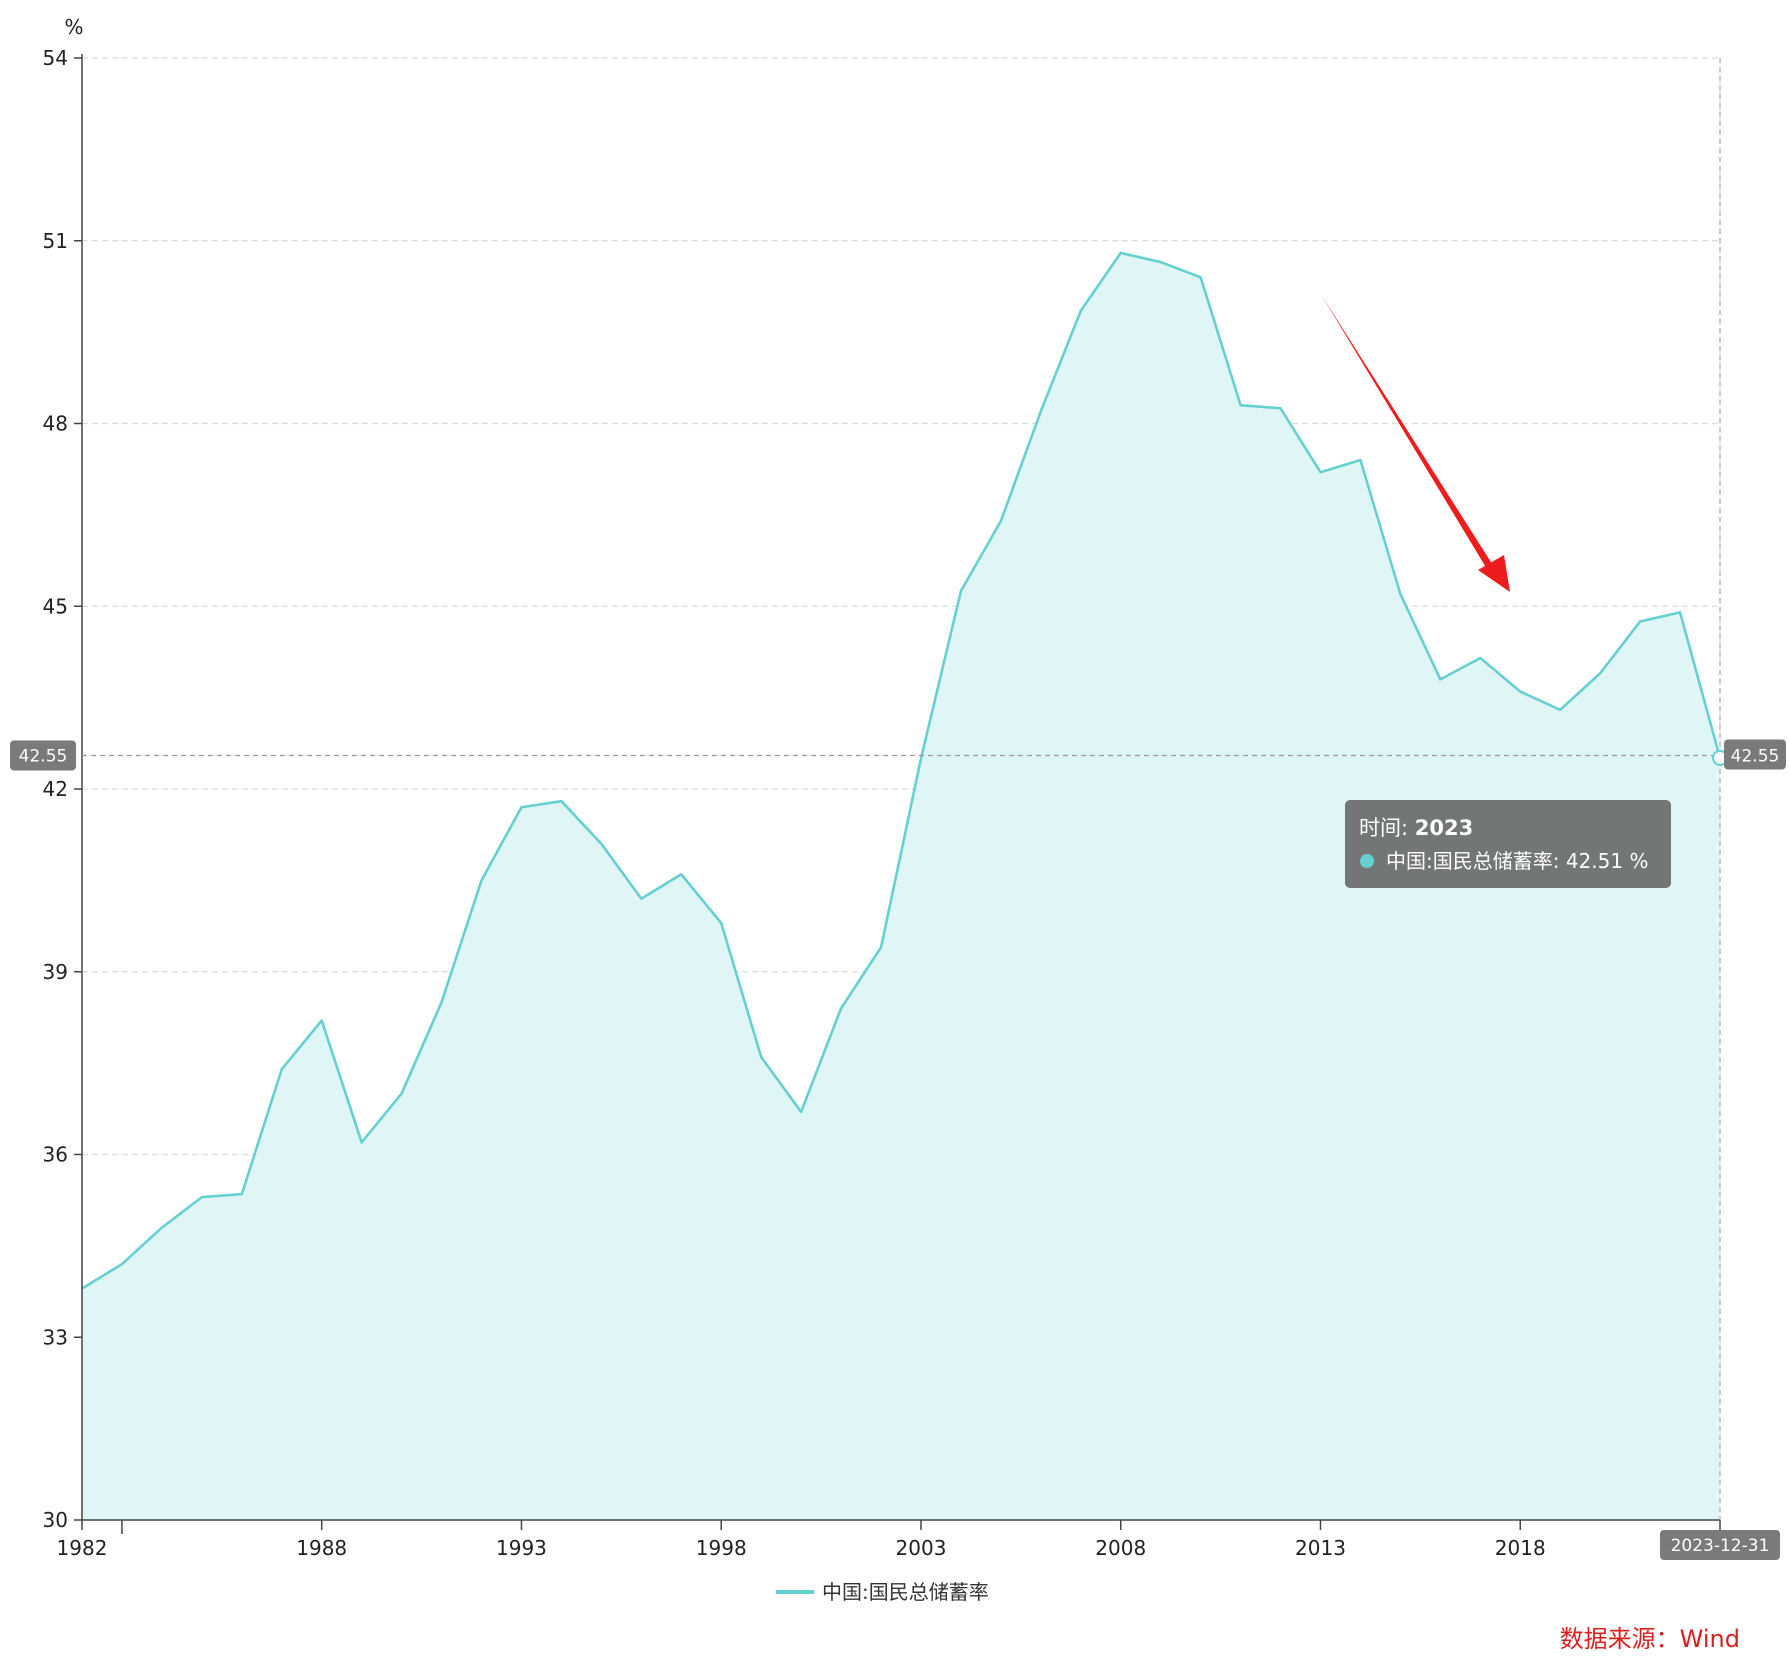  What do you see at coordinates (282, 1069) in the screenshot?
I see `data-point-1987` at bounding box center [282, 1069].